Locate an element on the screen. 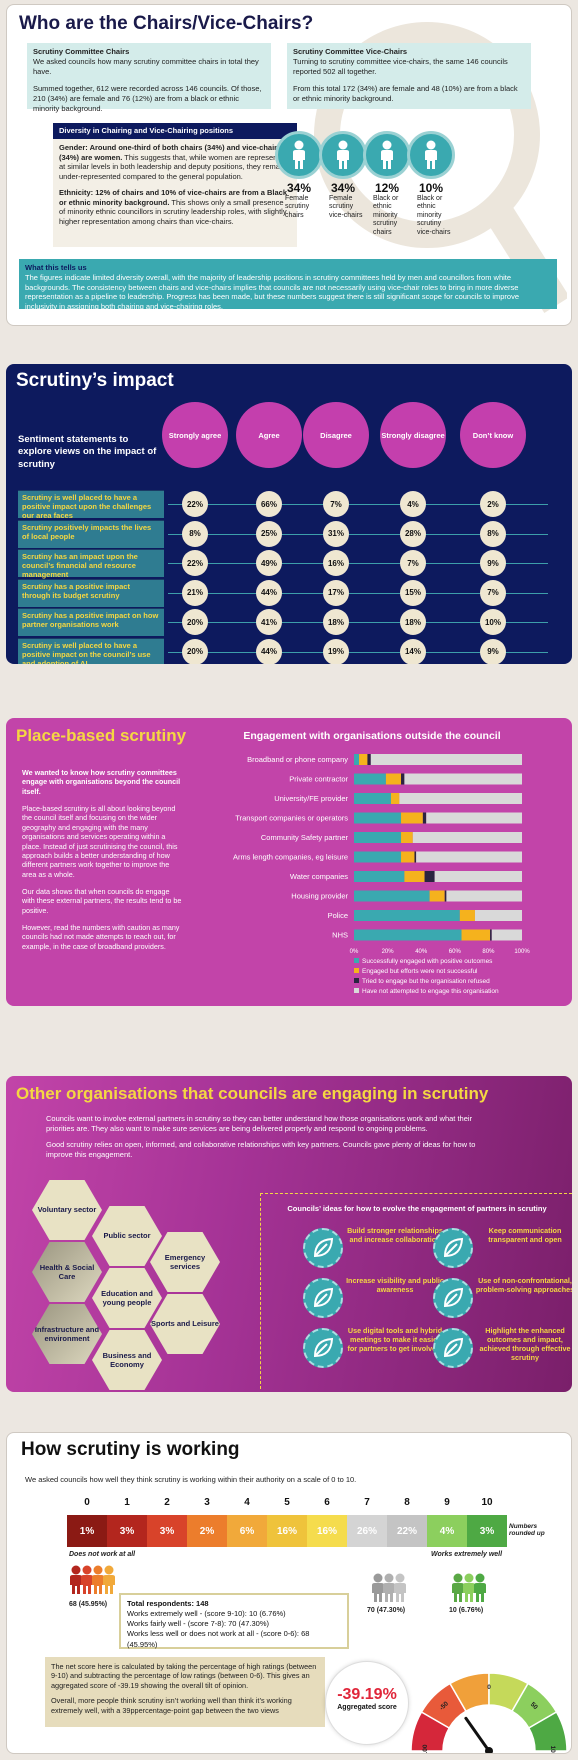 The width and height of the screenshot is (578, 1760). x-tick-label: 0% is located at coordinates (354, 952).